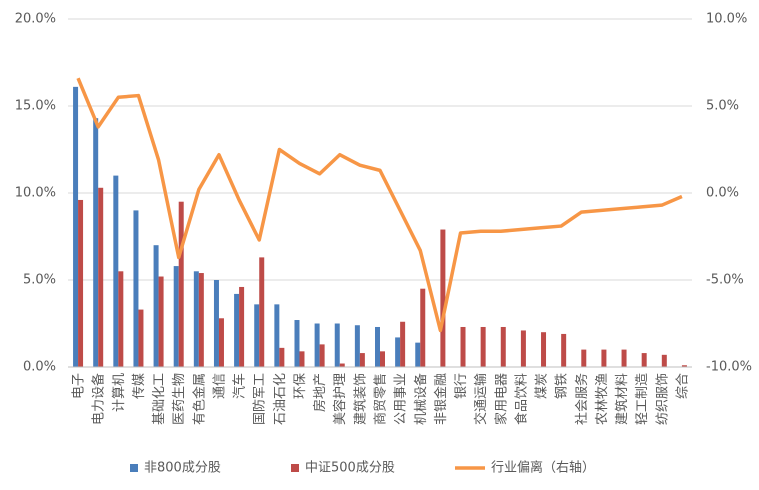 Image resolution: width=759 pixels, height=490 pixels. I want to click on y2-tick-label: 5.0%, so click(722, 106).